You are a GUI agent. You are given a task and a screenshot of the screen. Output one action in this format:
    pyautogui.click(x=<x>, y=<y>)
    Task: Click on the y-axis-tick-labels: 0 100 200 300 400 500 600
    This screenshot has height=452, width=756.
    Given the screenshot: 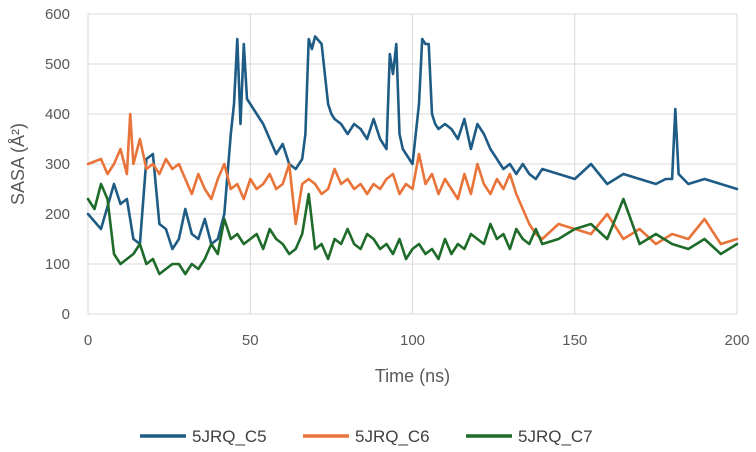 What is the action you would take?
    pyautogui.click(x=57, y=164)
    